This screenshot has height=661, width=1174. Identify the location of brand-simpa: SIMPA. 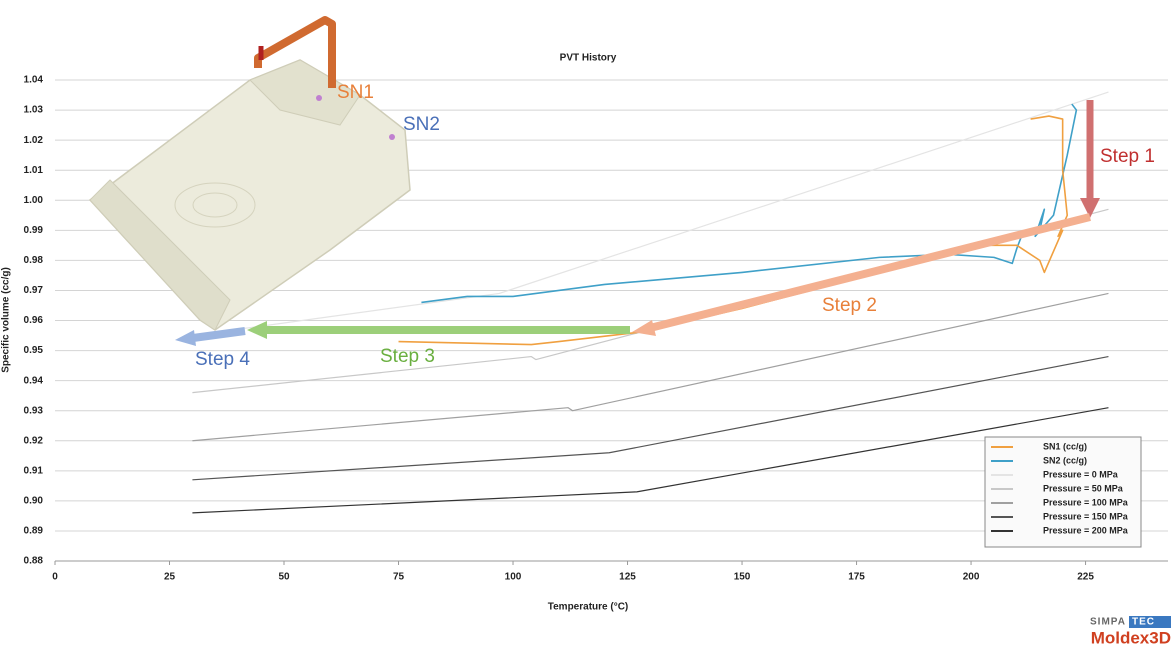
(1108, 622).